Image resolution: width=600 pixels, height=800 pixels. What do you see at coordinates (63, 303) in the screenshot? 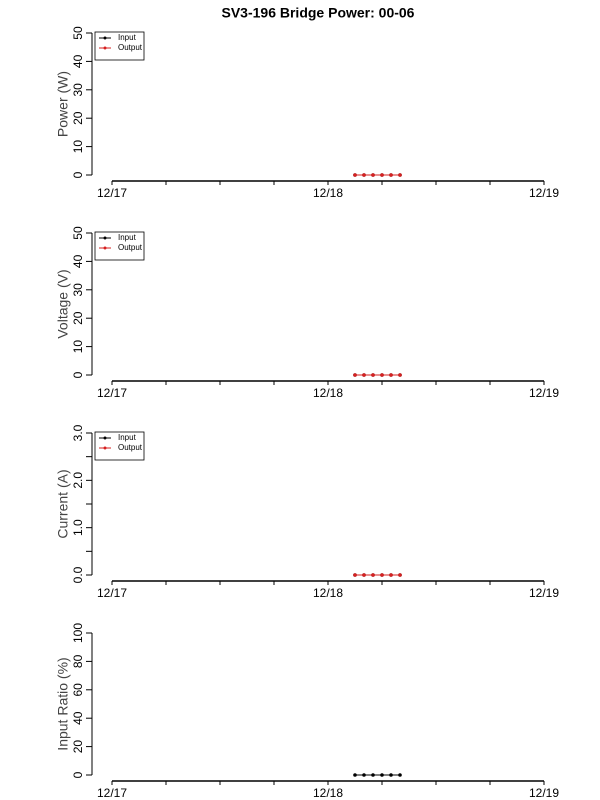
I see `y-axis-label: Voltage (V)` at bounding box center [63, 303].